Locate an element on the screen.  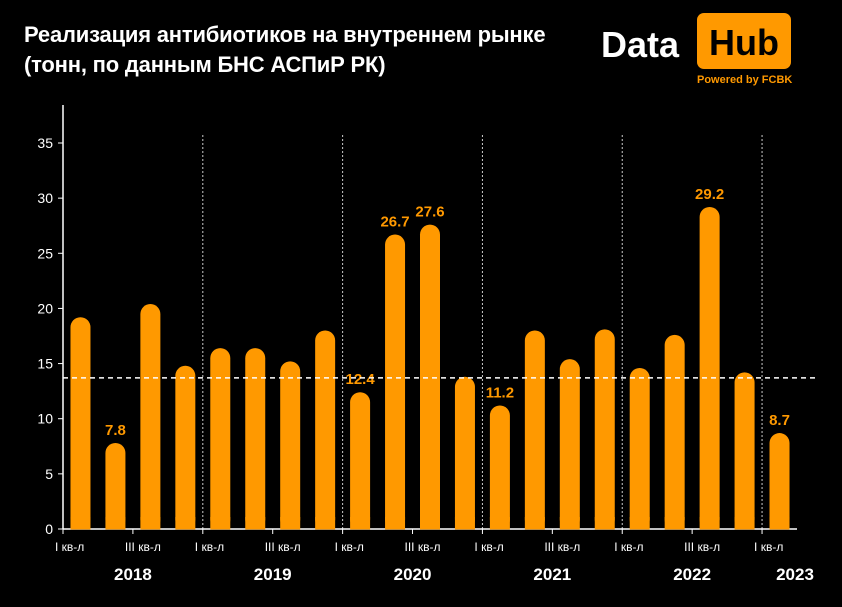
year-label: 2022 is located at coordinates (692, 574).